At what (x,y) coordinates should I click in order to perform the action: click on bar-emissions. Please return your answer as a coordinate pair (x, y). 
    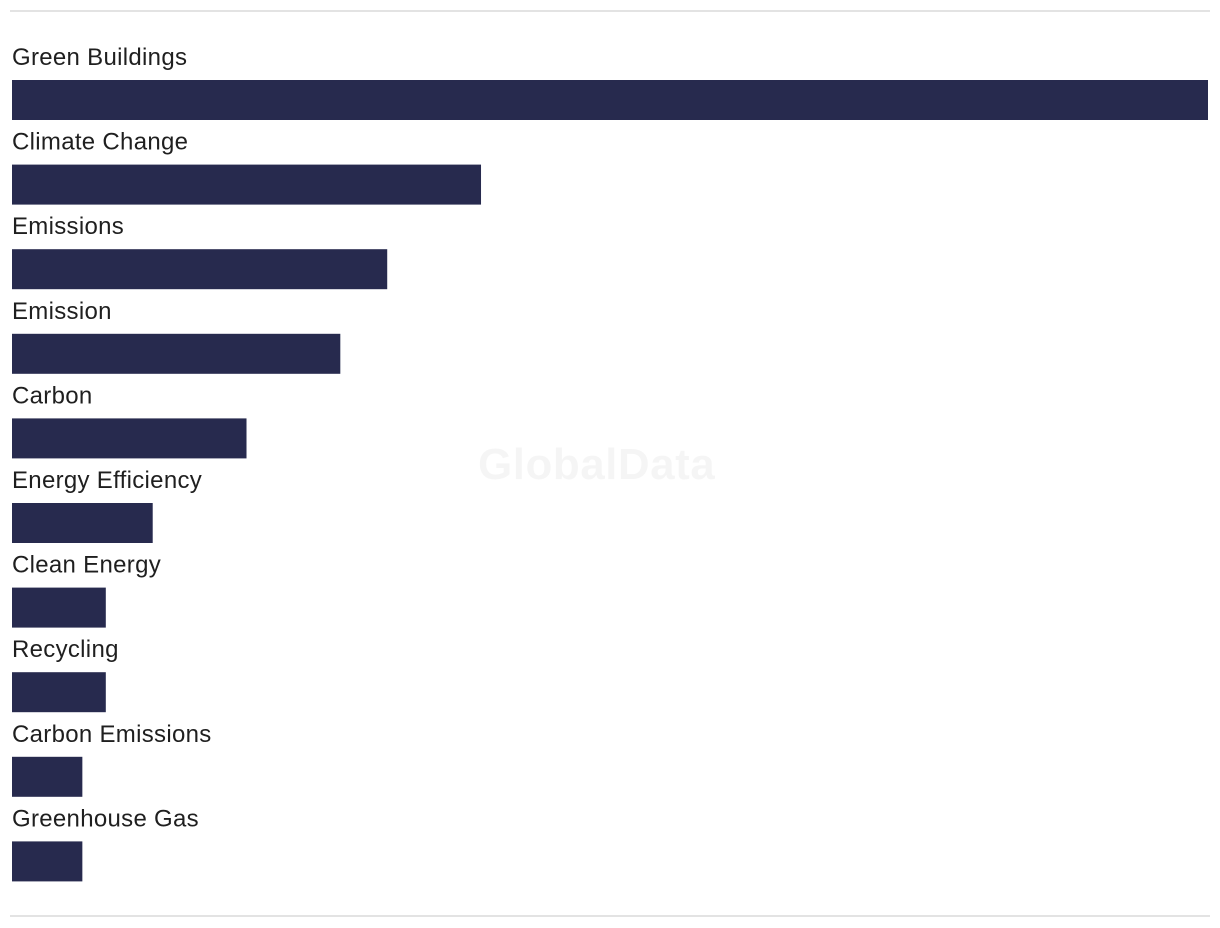
    Looking at the image, I should click on (200, 269).